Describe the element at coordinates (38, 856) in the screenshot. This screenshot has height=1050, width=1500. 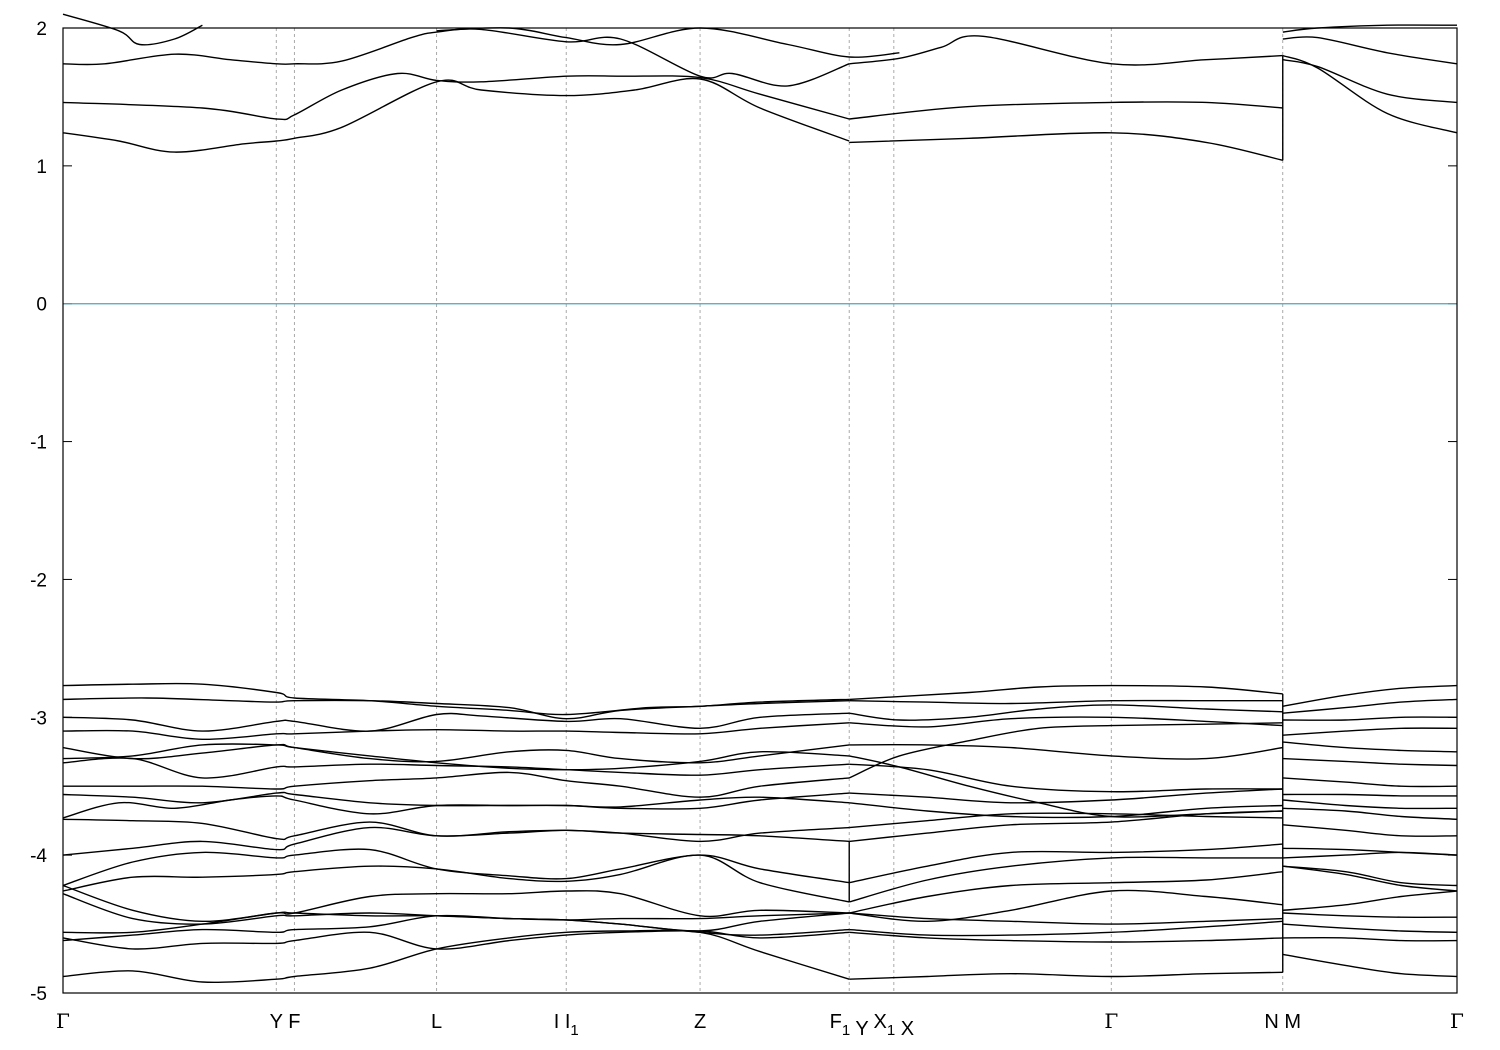
I see `y-tick-label: -4` at that location.